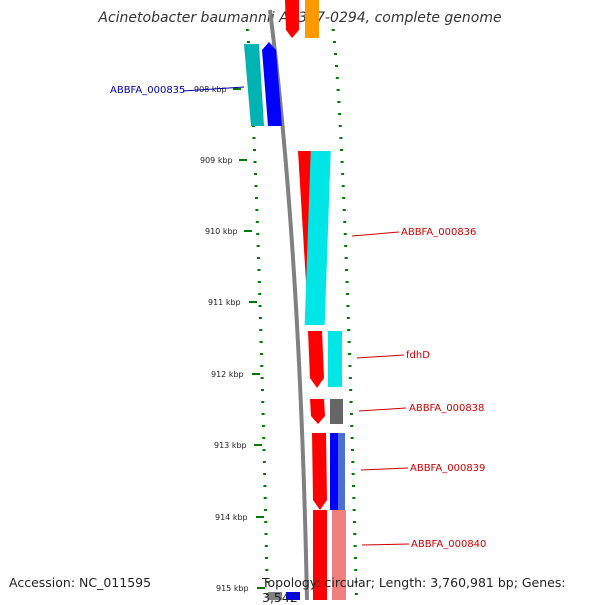 Image resolution: width=600 pixels, height=605 pixels. Describe the element at coordinates (227, 374) in the screenshot. I see `tick-label: 912 kbp` at that location.